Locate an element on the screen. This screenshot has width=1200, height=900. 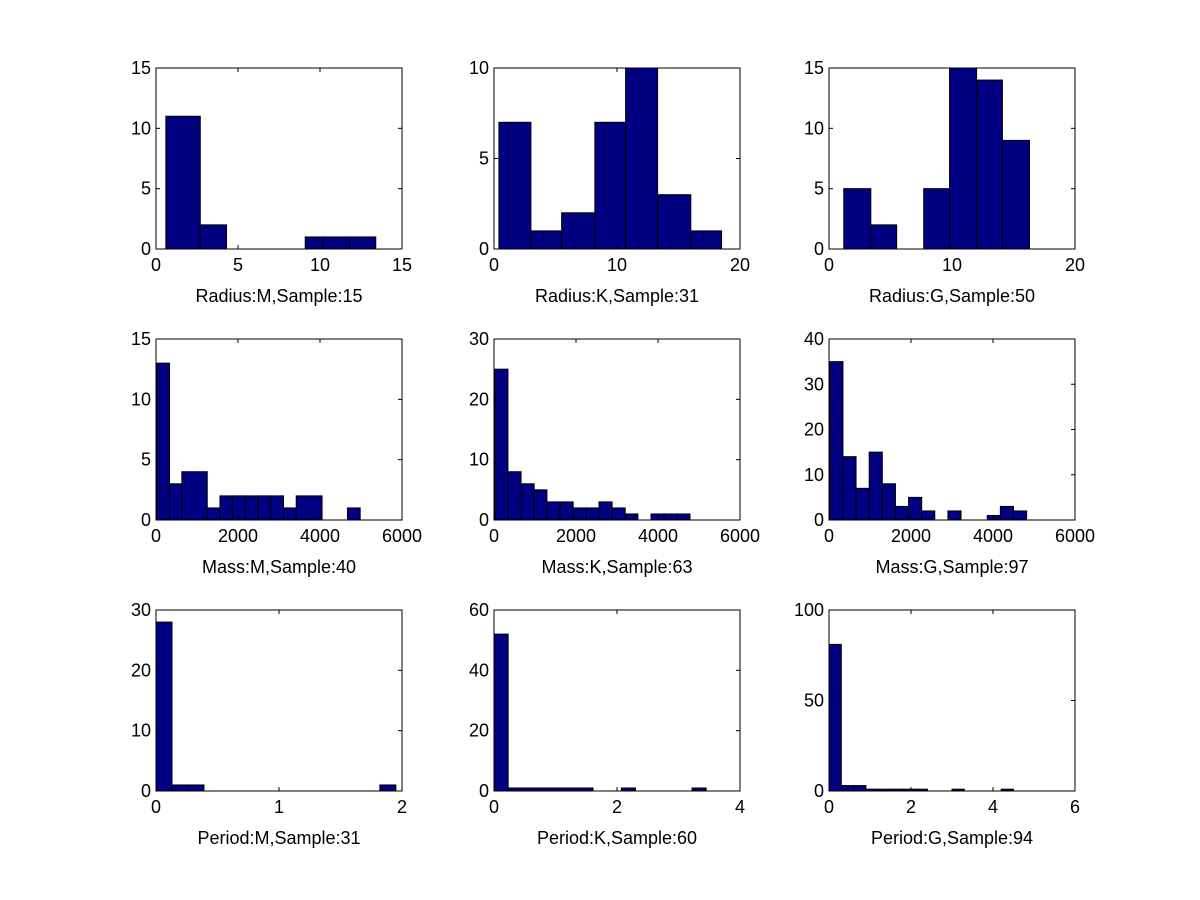
histogram-panel-3: 0 10 20 0 5 10 15 Radius:G,Sample:50 is located at coordinates (944, 182).